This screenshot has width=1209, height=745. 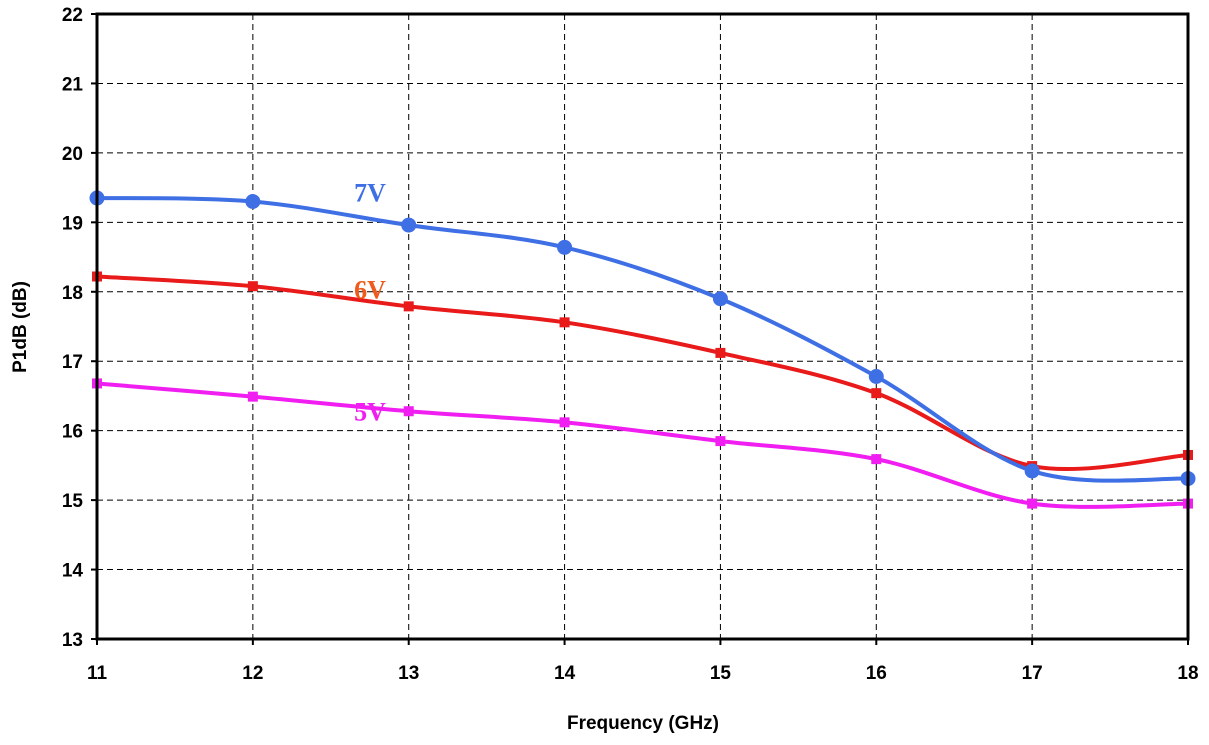 I want to click on y-tick-label: 16, so click(x=72, y=432).